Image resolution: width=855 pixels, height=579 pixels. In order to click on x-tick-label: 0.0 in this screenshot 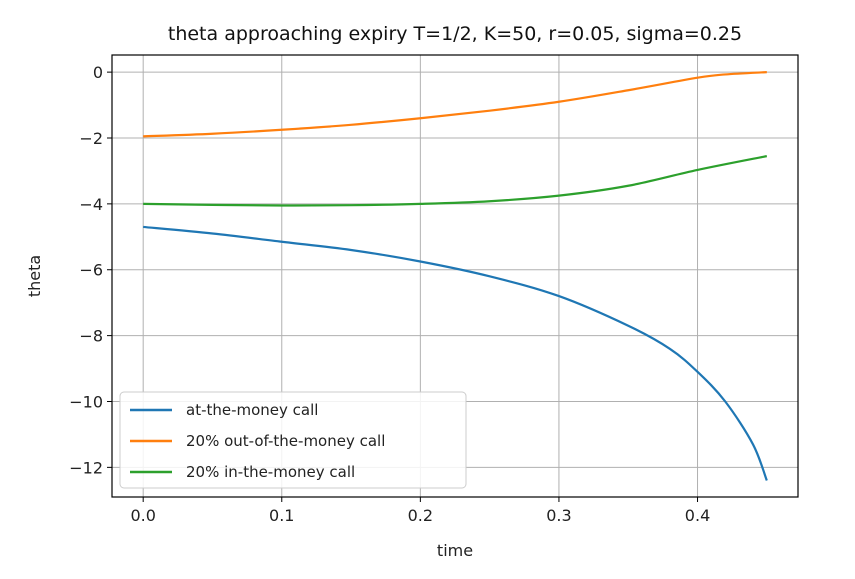, I will do `click(142, 515)`.